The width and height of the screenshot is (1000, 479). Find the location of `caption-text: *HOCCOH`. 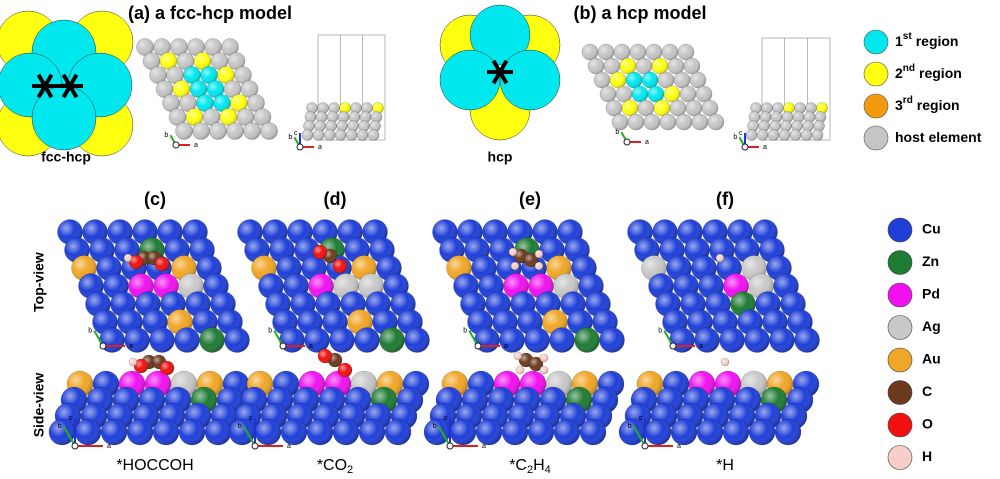

caption-text: *HOCCOH is located at coordinates (154, 465).